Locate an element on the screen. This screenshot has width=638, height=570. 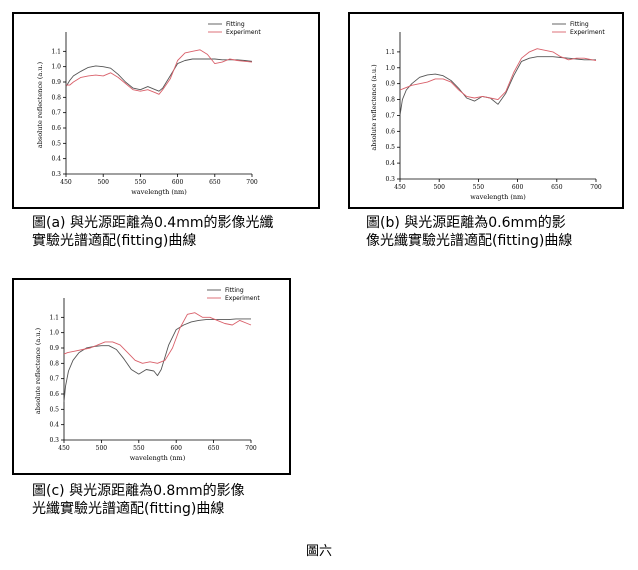
figure-title: 圖六 is located at coordinates (318, 551).